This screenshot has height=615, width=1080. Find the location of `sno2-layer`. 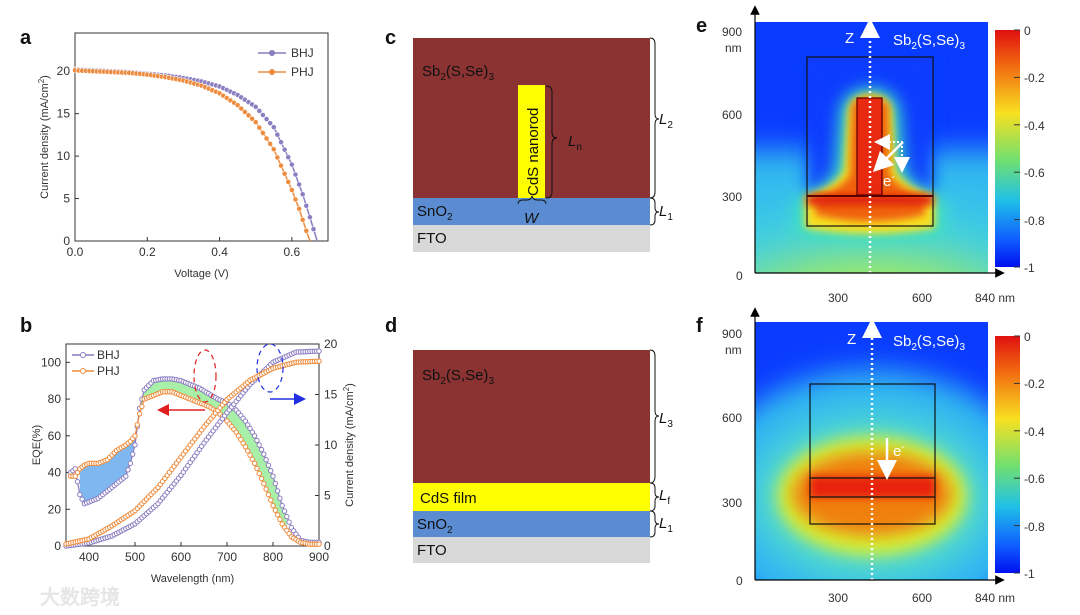

sno2-layer is located at coordinates (531, 524).